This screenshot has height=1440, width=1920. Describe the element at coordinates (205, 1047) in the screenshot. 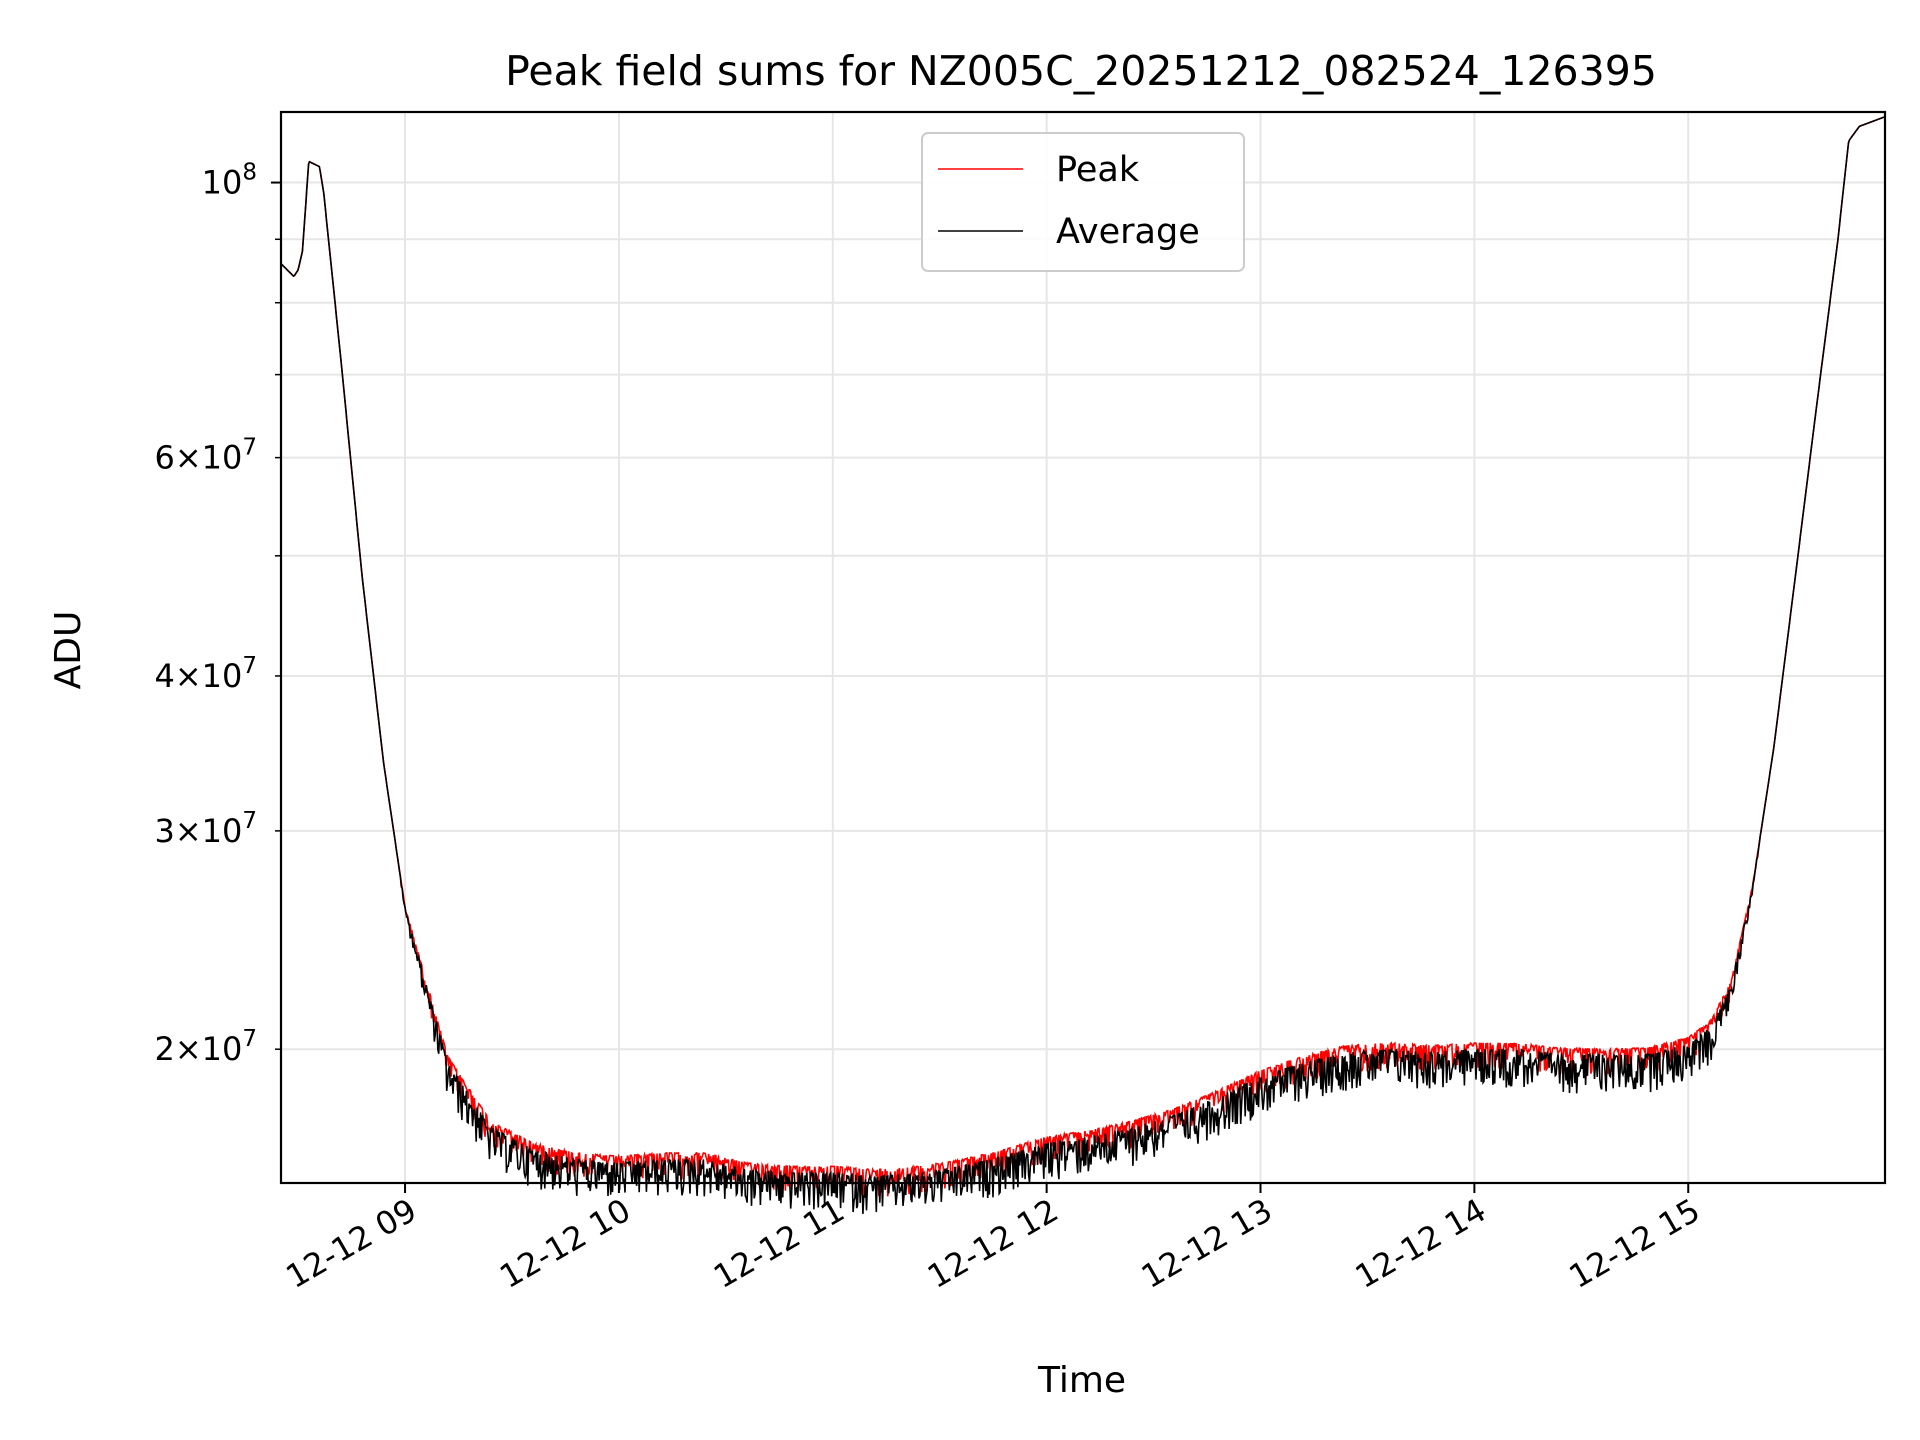

I see `y-tick-label: 2×107` at that location.